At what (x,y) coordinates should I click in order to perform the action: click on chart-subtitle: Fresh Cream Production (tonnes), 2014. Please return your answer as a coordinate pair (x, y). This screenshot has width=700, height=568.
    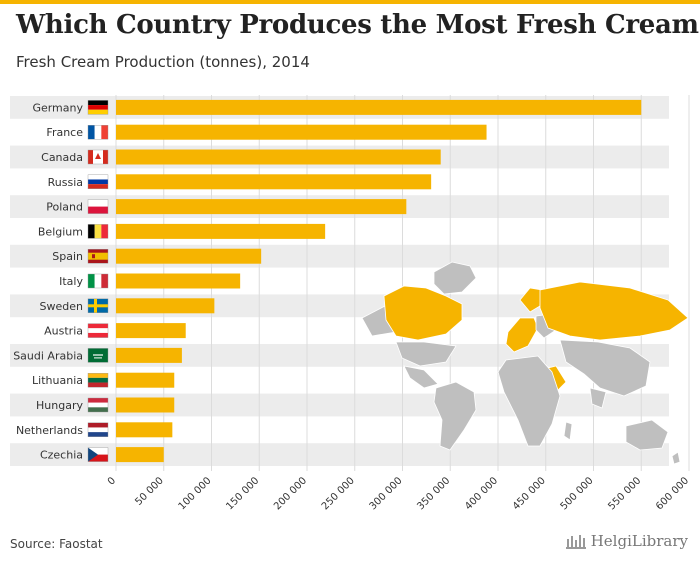
    Looking at the image, I should click on (163, 62).